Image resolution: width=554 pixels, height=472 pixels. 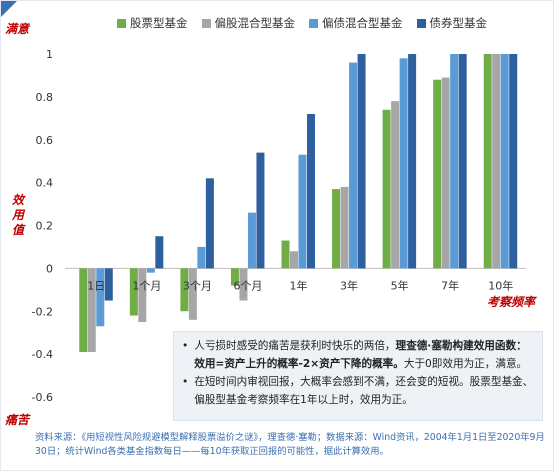 I want to click on x-tick-label: 1个月, so click(x=146, y=285).